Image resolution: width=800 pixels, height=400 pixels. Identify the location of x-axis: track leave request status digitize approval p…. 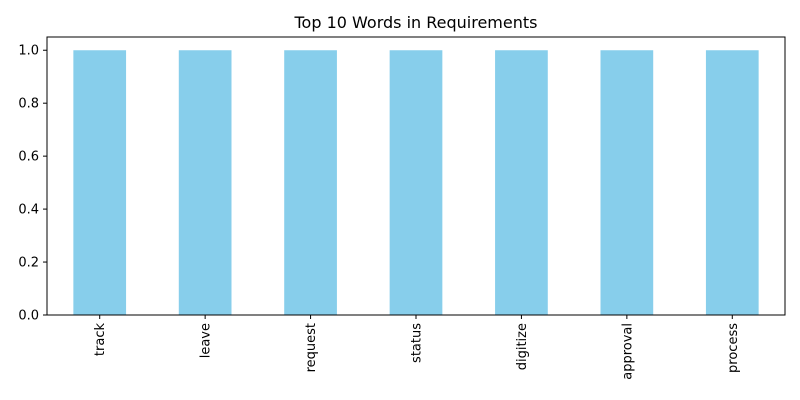
(417, 347).